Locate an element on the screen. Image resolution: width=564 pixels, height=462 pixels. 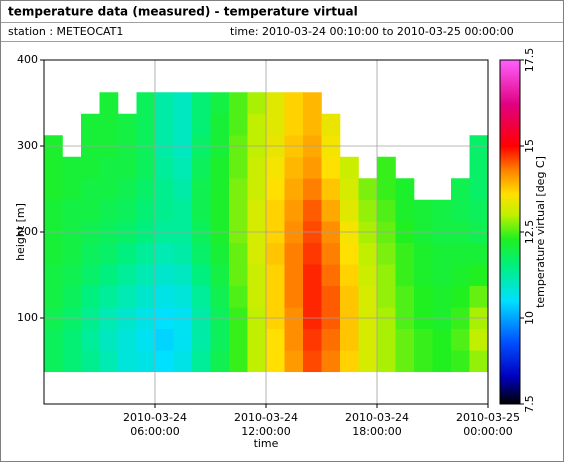
y-axis-label: height [m] is located at coordinates (20, 232).